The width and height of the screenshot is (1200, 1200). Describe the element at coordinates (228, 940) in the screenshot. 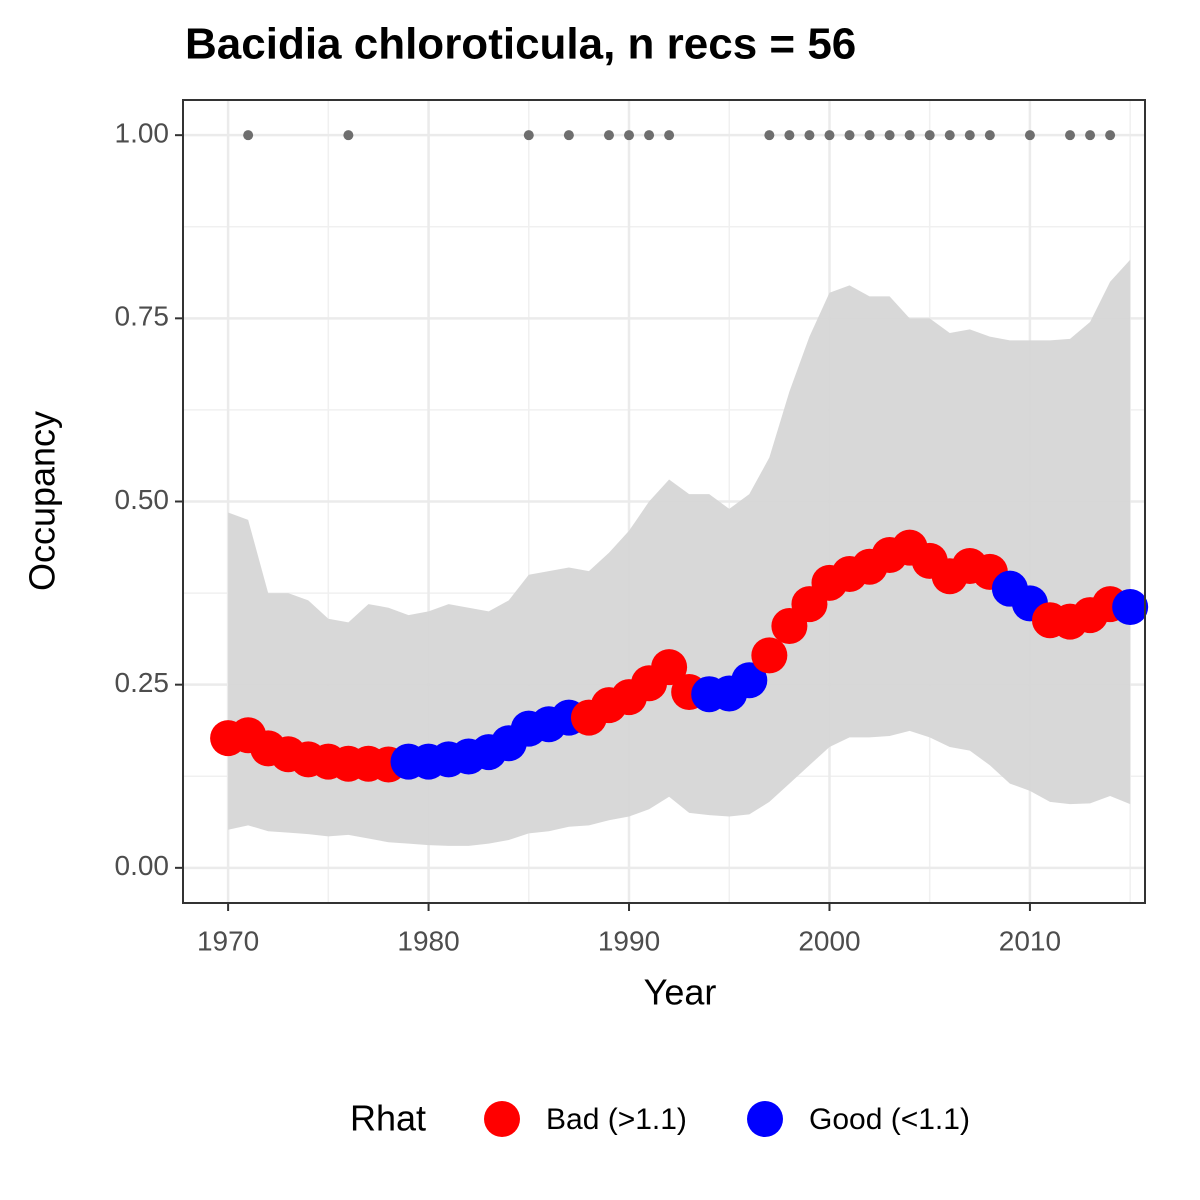

I see `x-tick-label: 1970` at that location.